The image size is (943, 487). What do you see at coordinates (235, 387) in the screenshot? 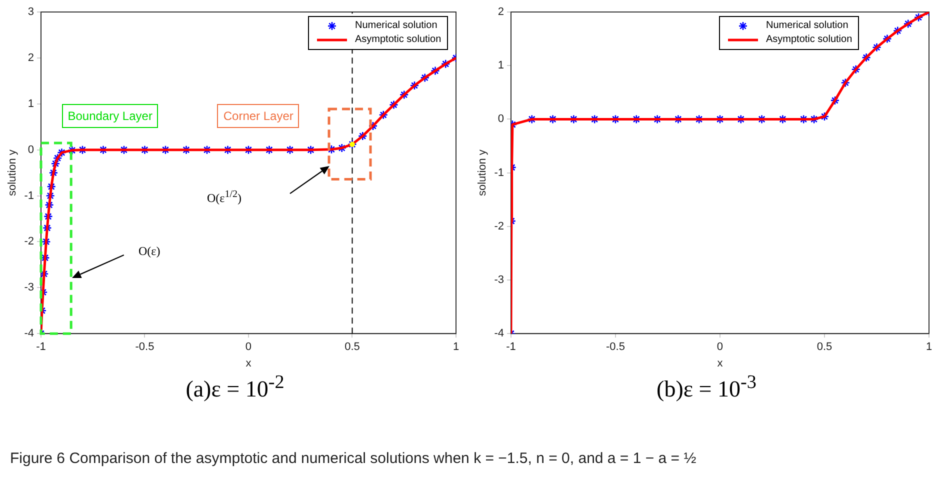
I see `text: (a)ε = 10$^{-2}$` at bounding box center [235, 387].